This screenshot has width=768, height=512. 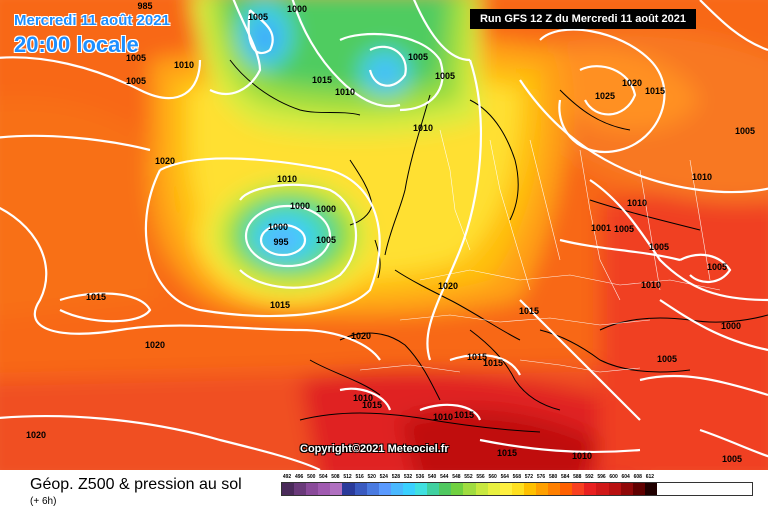 I want to click on legend-label: 580, so click(x=553, y=477).